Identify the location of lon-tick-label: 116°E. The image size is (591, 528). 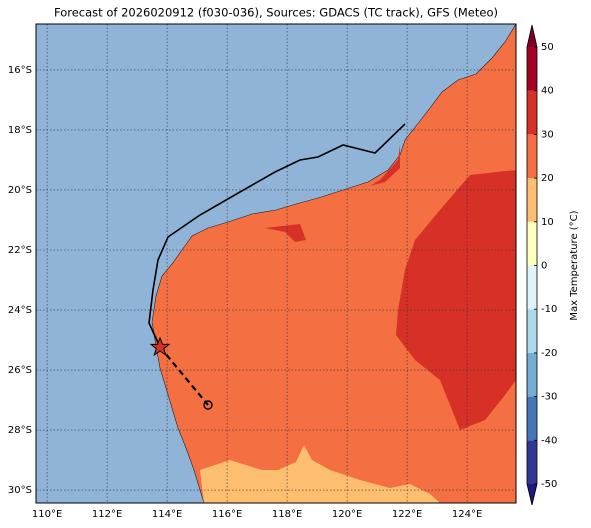
(227, 514).